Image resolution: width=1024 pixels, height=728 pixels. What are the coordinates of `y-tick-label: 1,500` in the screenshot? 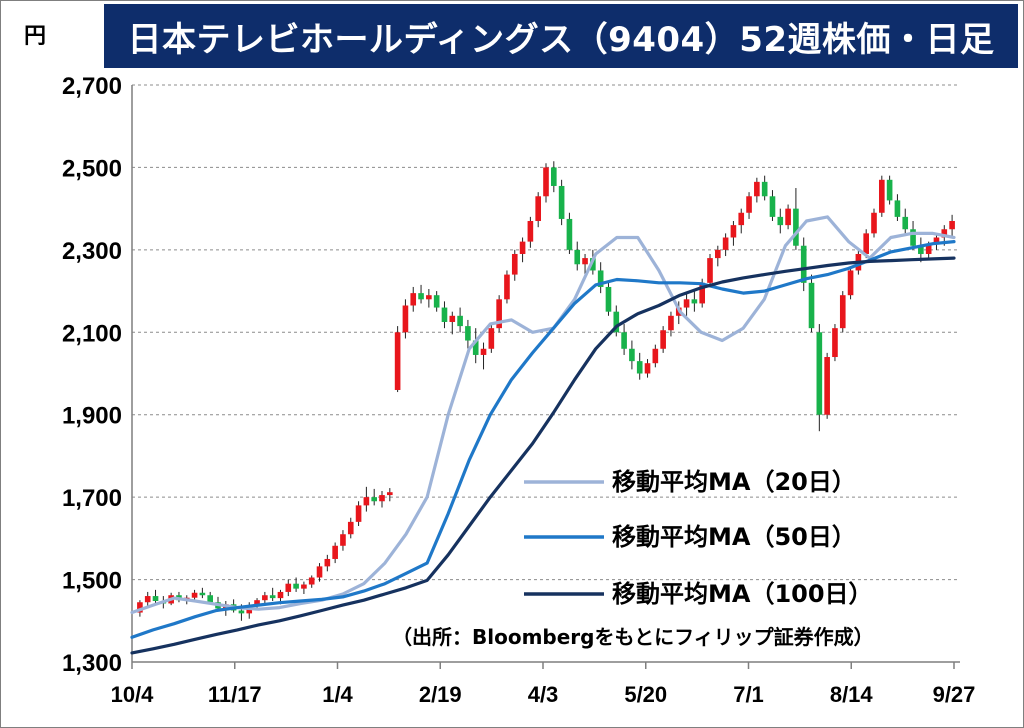 It's located at (92, 581).